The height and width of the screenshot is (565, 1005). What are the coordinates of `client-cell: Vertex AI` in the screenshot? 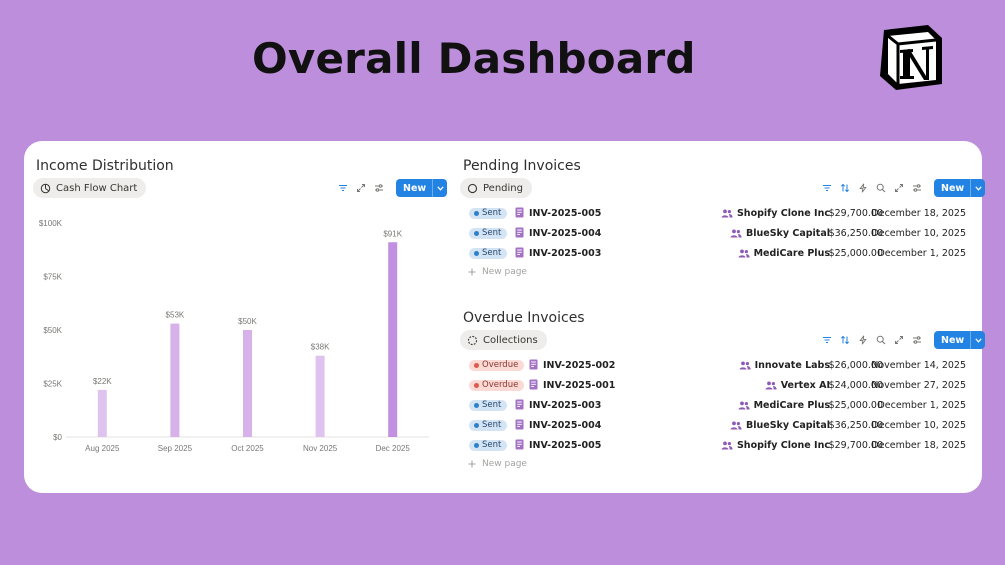 It's located at (797, 385).